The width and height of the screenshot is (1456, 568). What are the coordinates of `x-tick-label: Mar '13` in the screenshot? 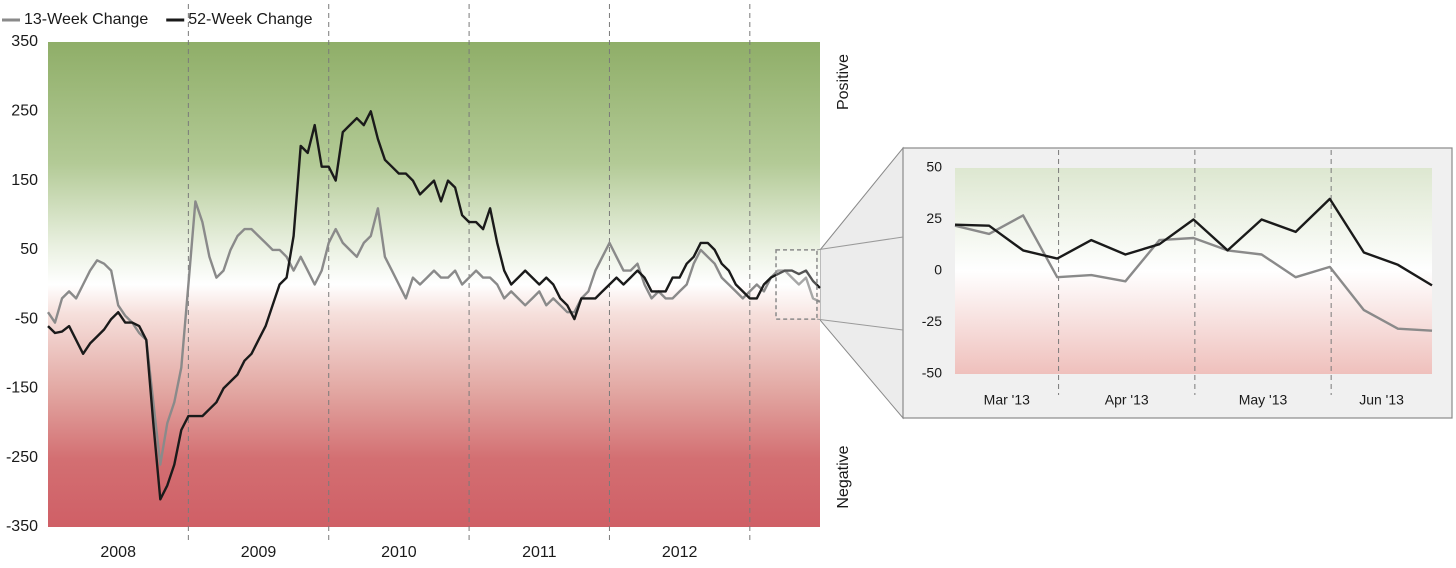 It's located at (1007, 400).